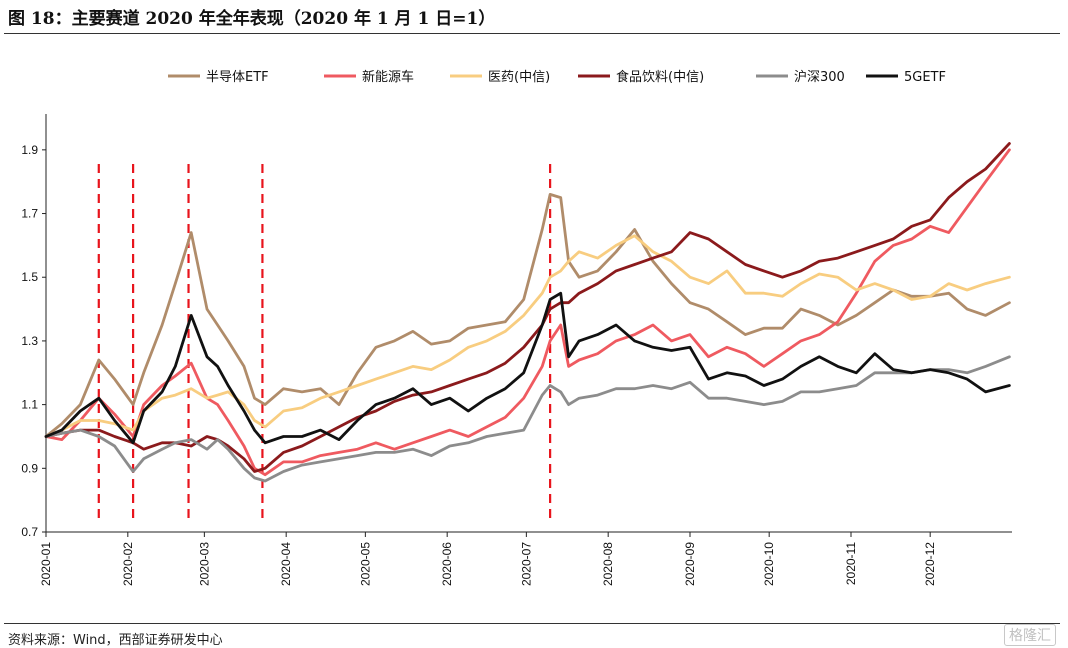 The image size is (1068, 648). What do you see at coordinates (557, 77) in the screenshot?
I see `chart-legend: 半导体ETF 新能源车 医药(中信) 食品饮料(中信) 沪深300 5GETF` at bounding box center [557, 77].